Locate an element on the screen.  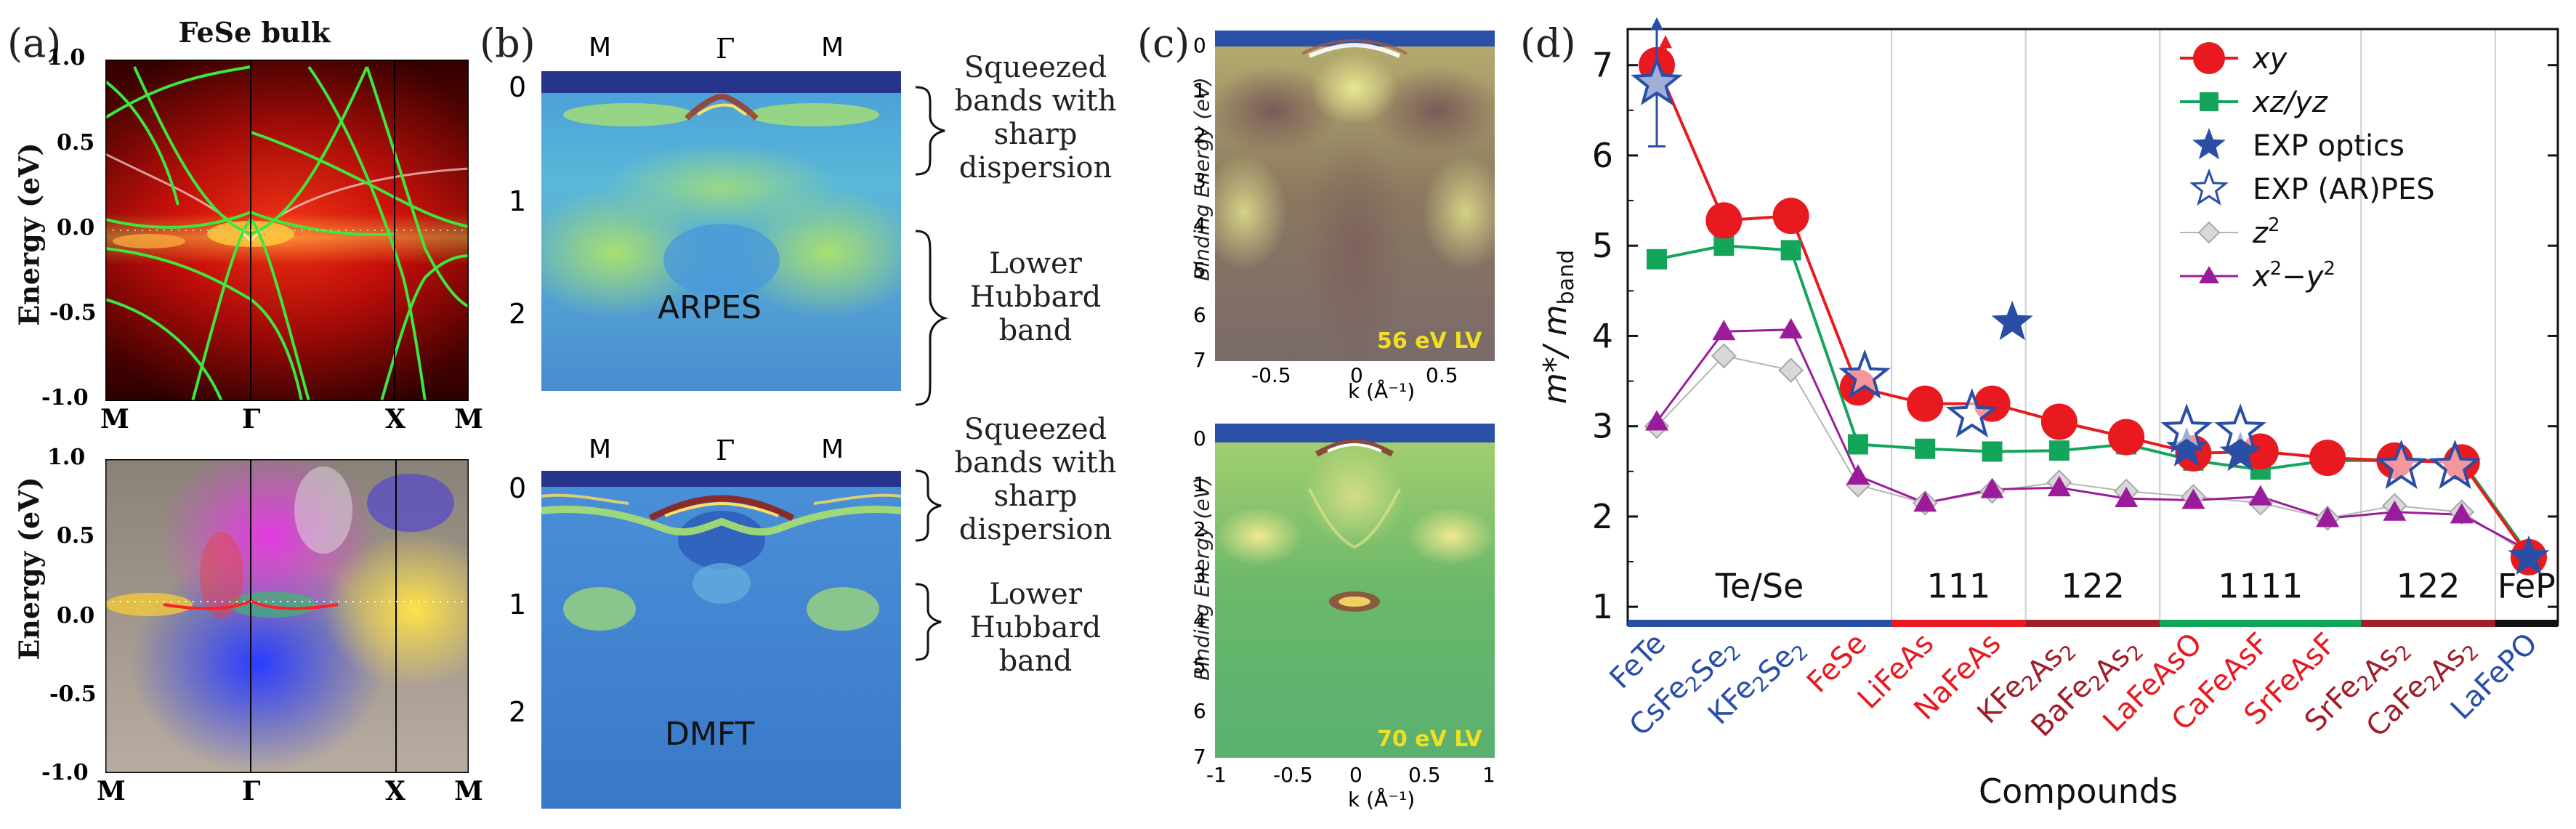
y-tick-label: 2 is located at coordinates (1603, 516).